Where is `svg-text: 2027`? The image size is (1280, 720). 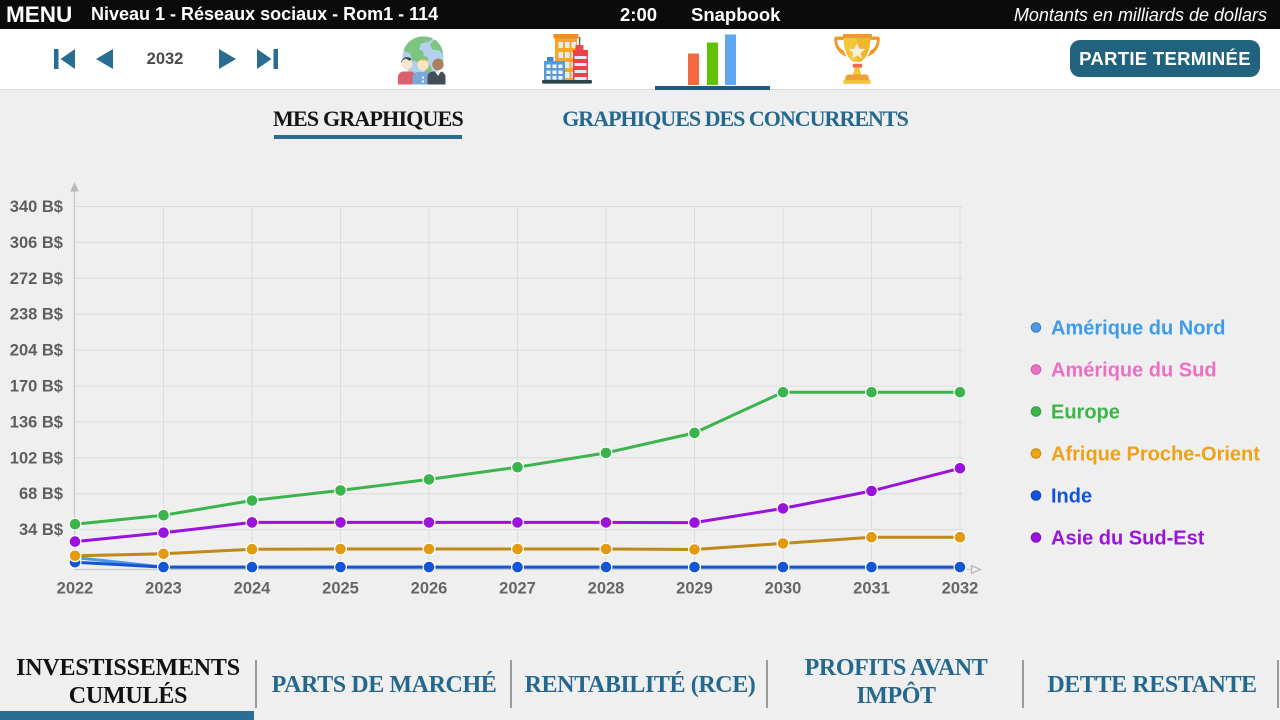
svg-text: 2027 is located at coordinates (517, 589).